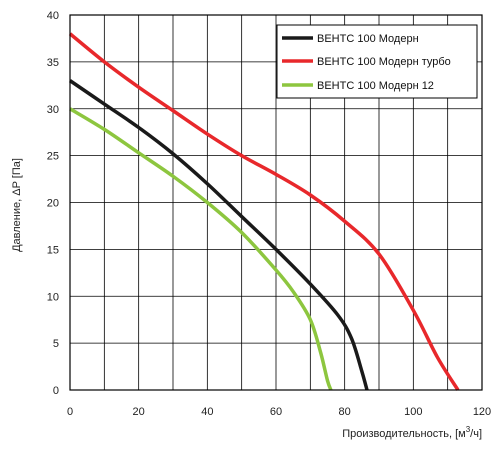 The height and width of the screenshot is (453, 497). What do you see at coordinates (53, 250) in the screenshot?
I see `y-tick-label: 15` at bounding box center [53, 250].